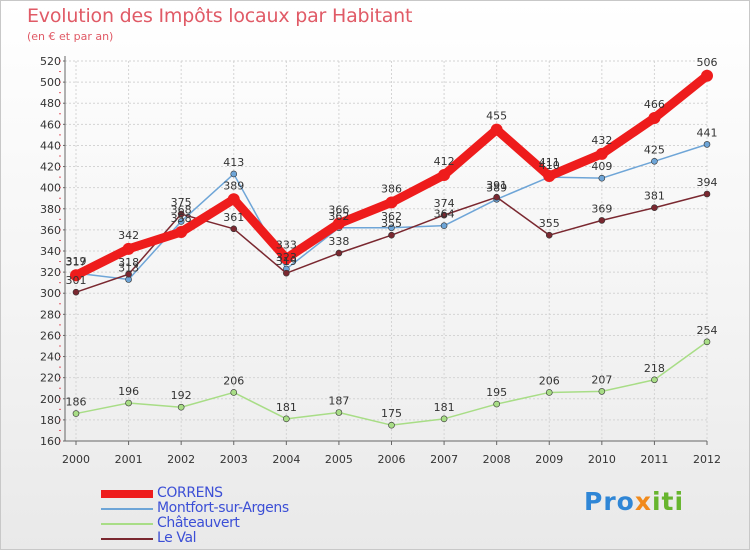  I want to click on data-label-correns: 389, so click(233, 185).